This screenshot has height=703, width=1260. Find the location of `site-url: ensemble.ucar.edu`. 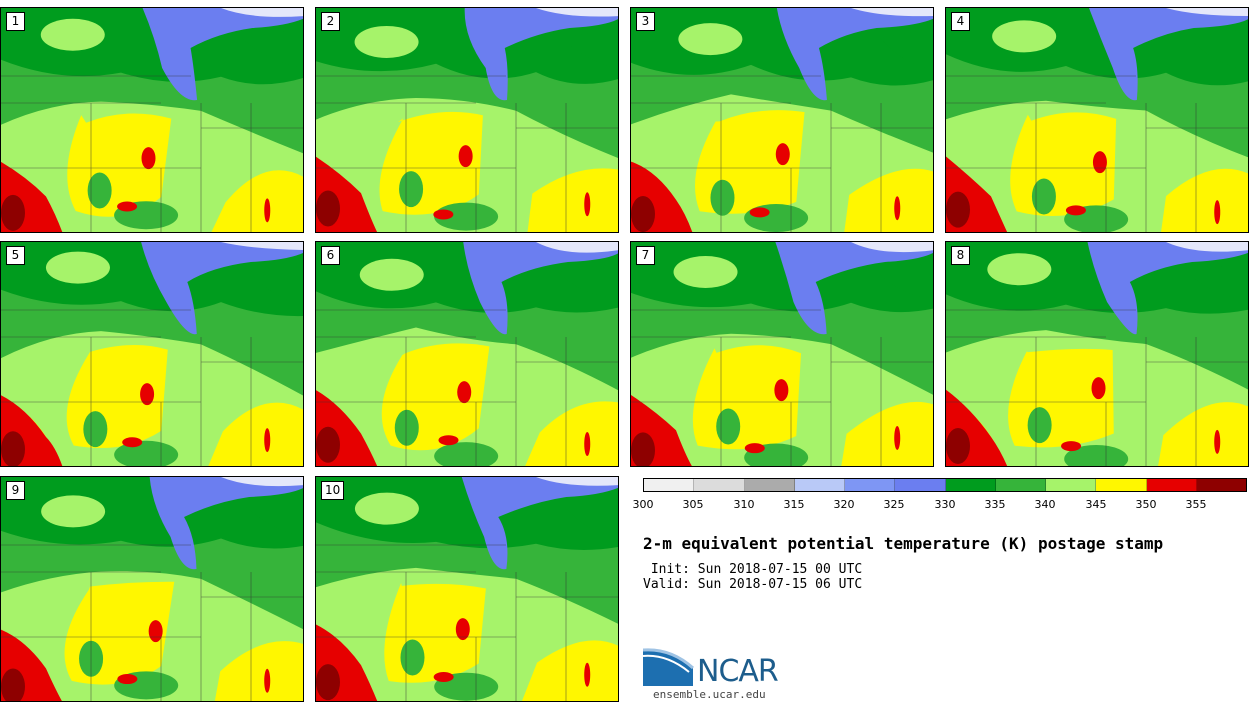

site-url: ensemble.ucar.edu is located at coordinates (709, 694).